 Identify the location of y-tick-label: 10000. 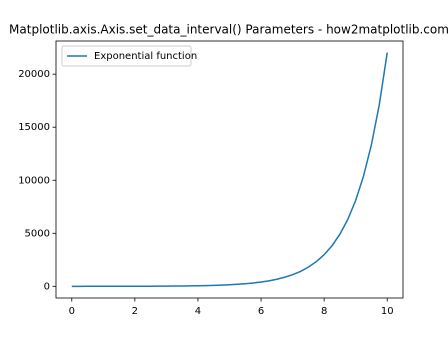
(34, 180).